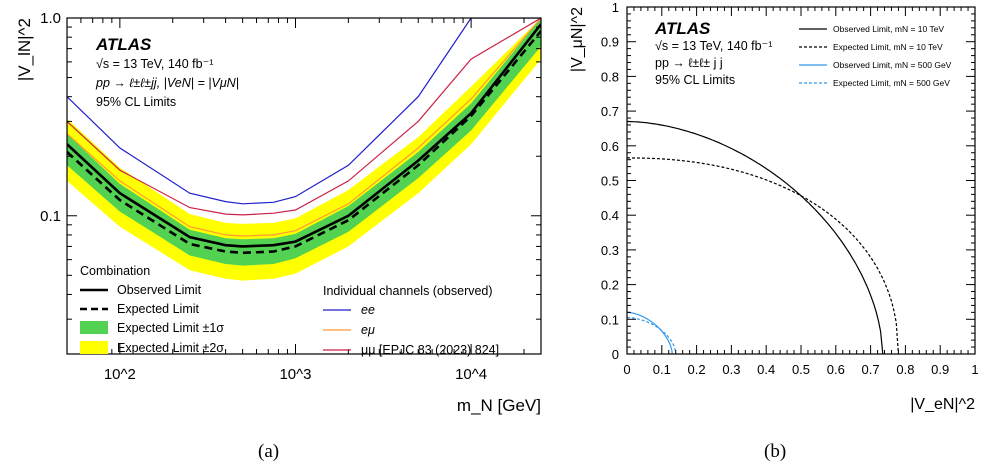  What do you see at coordinates (154, 64) in the screenshot?
I see `panel-a-energy-label: √s = 13 TeV, 140 fb⁻¹` at bounding box center [154, 64].